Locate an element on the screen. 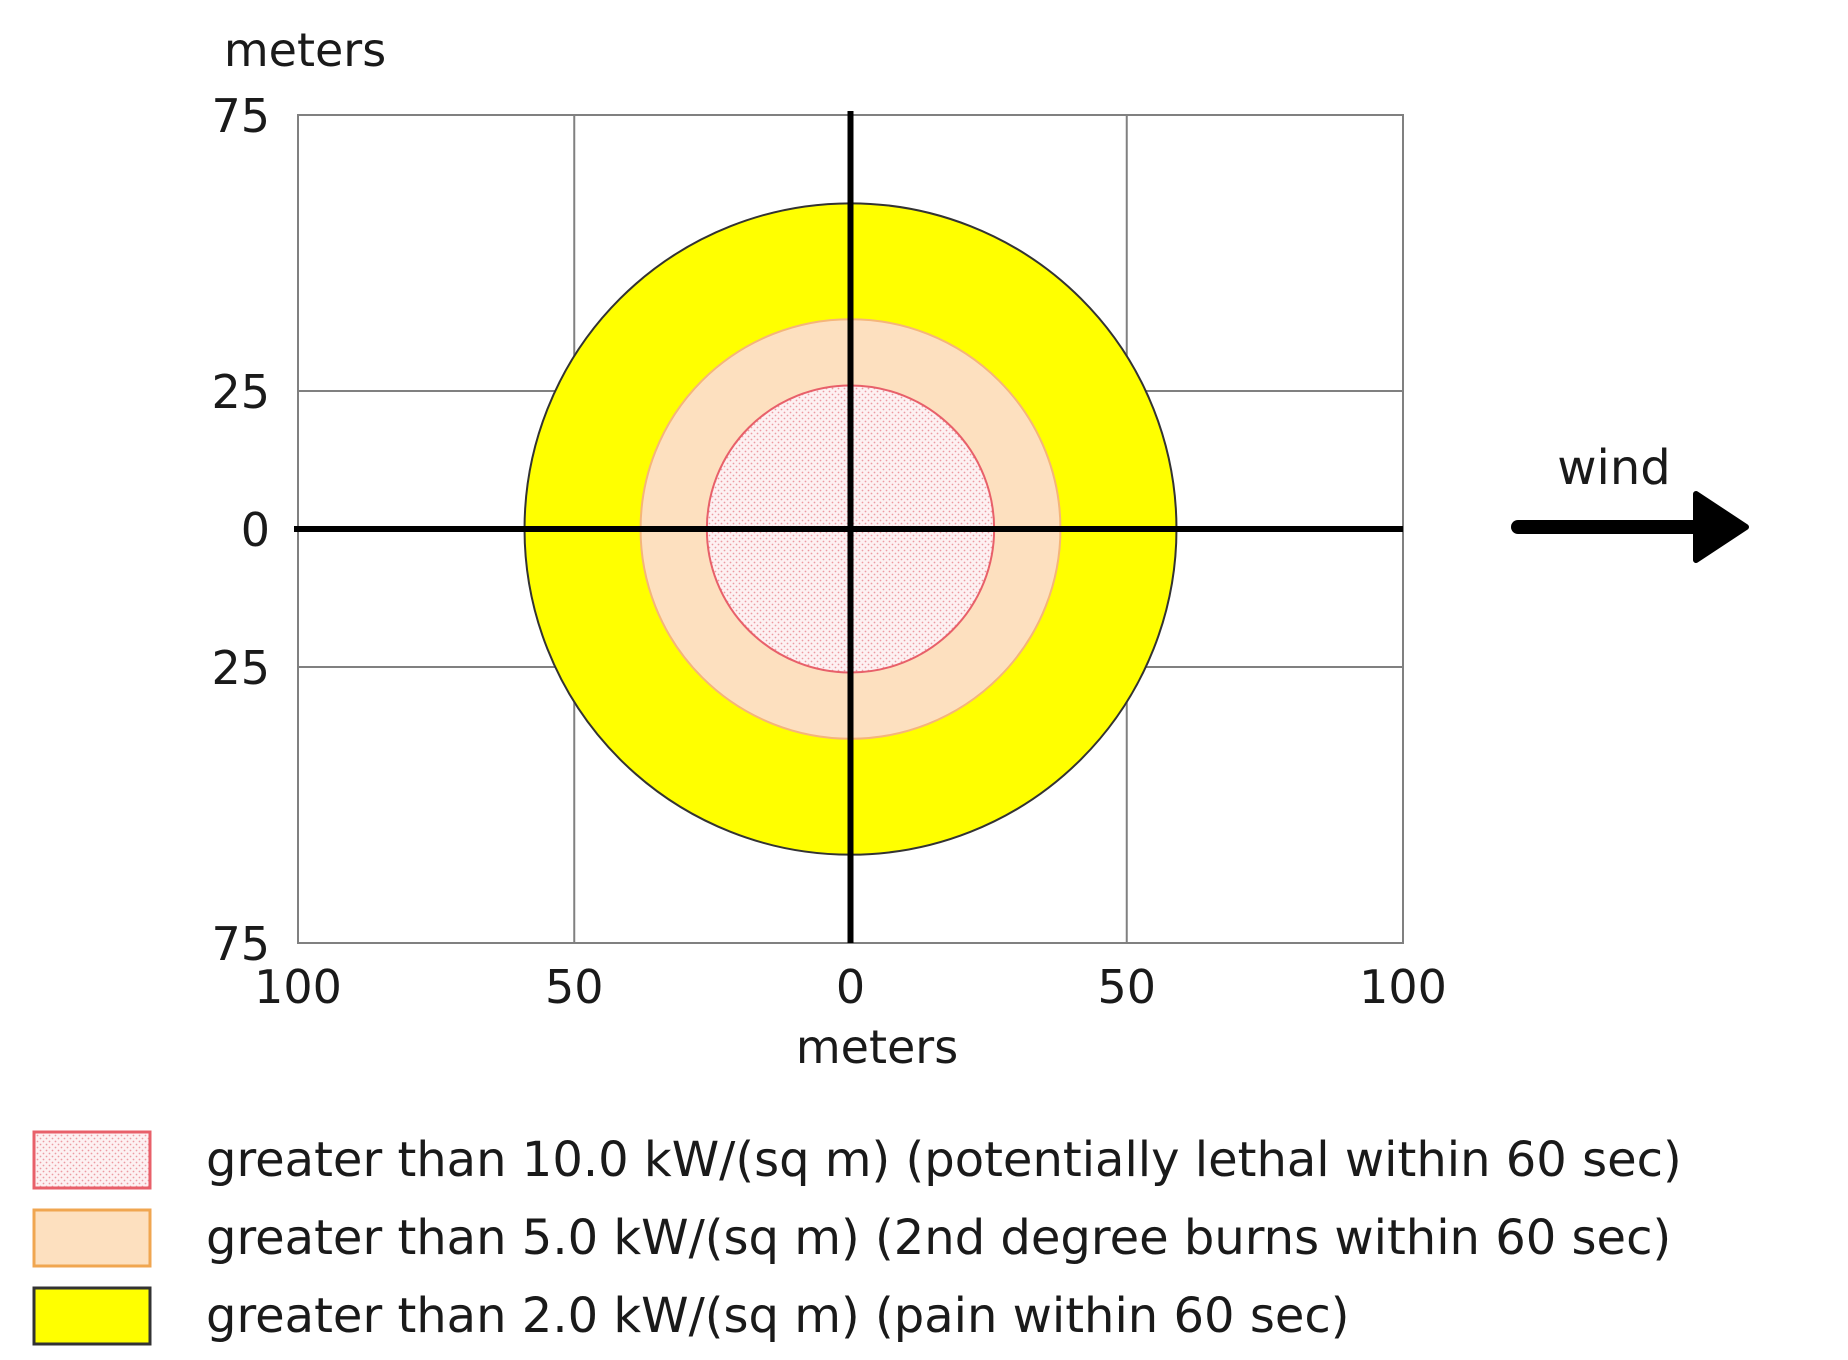  y-tick-label: 0 is located at coordinates (255, 530).